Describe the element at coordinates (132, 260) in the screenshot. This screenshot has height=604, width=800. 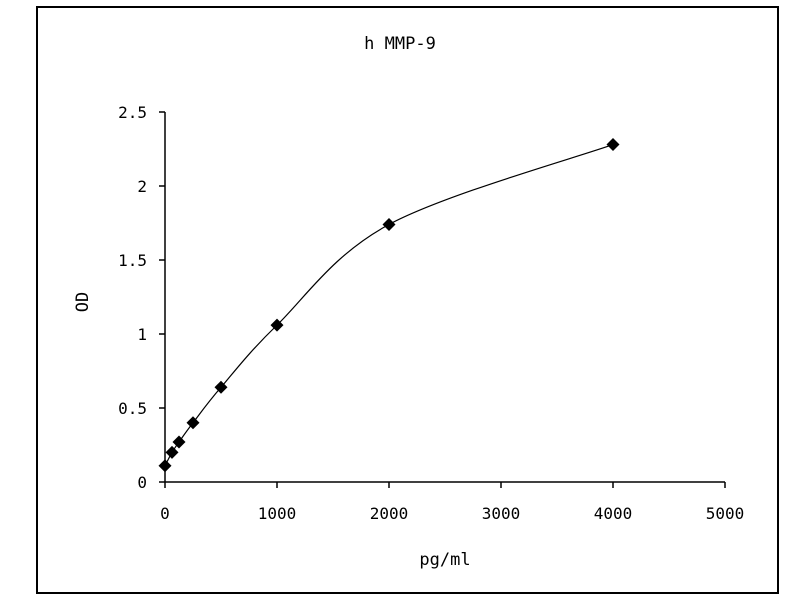
I see `y-tick-label: 1.5` at that location.